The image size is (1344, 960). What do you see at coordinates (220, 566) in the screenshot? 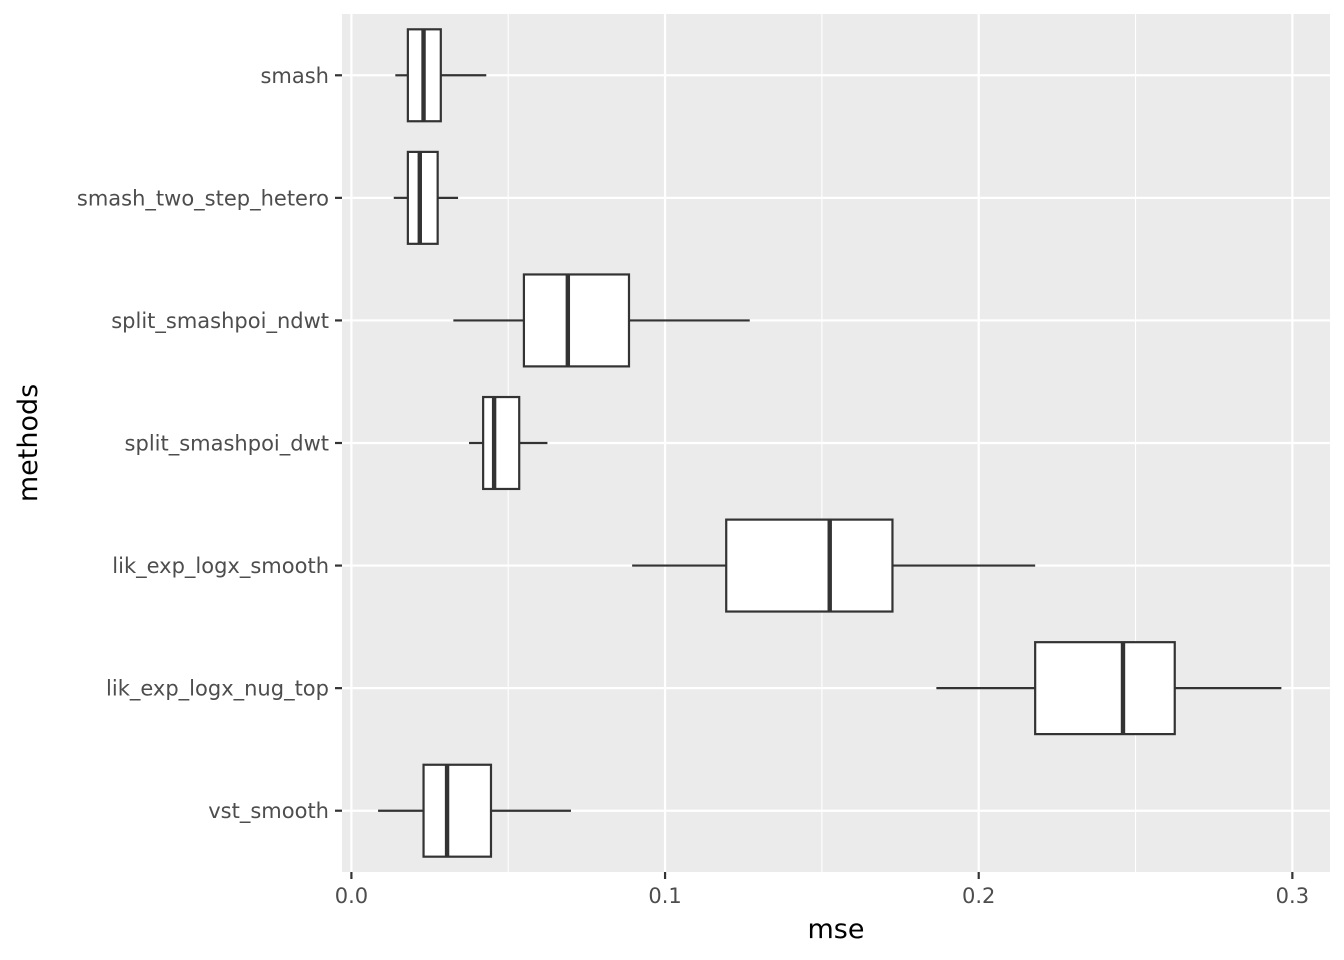
I see `y-tick-label: lik_exp_logx_smooth` at bounding box center [220, 566].